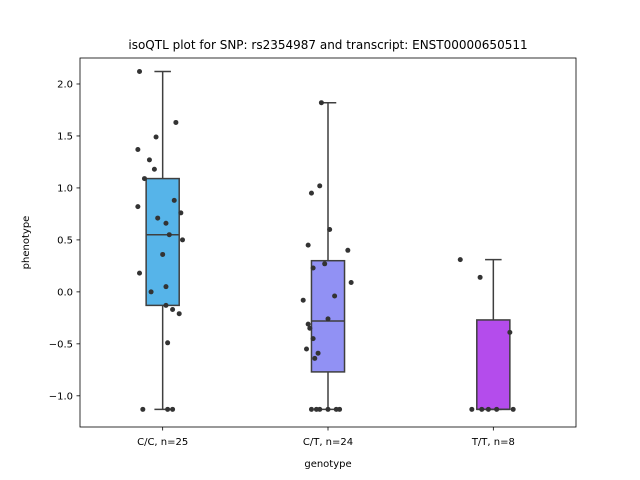  Describe the element at coordinates (61, 344) in the screenshot. I see `y-tick-label: −0.5` at that location.